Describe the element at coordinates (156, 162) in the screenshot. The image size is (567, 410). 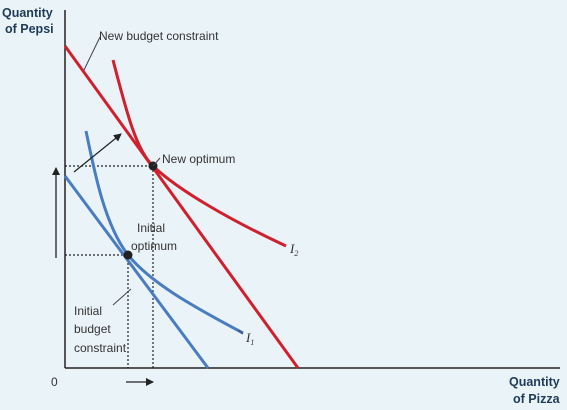
I see `new-optimum-leader` at that location.